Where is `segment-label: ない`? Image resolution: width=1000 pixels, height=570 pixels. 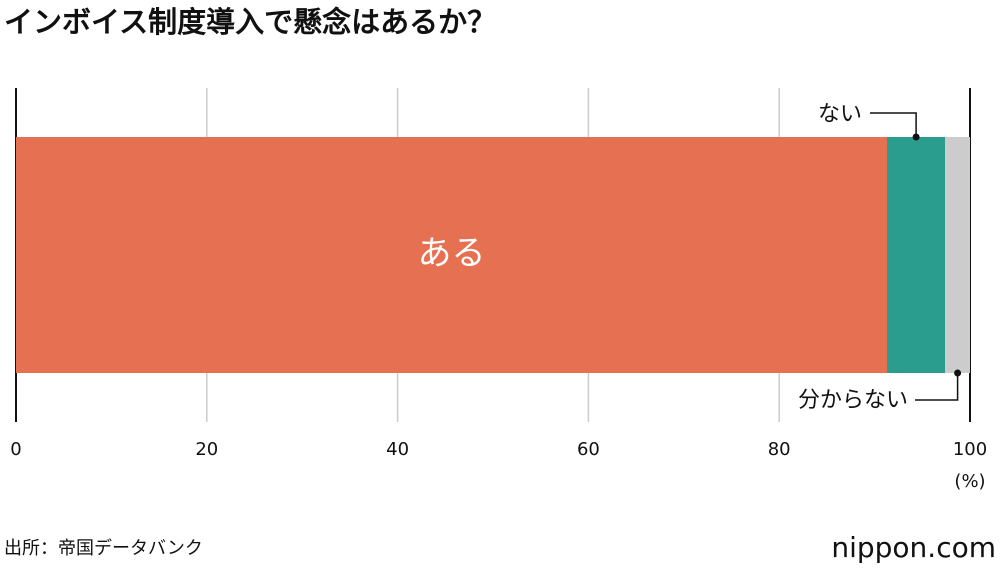
segment-label: ない is located at coordinates (840, 114).